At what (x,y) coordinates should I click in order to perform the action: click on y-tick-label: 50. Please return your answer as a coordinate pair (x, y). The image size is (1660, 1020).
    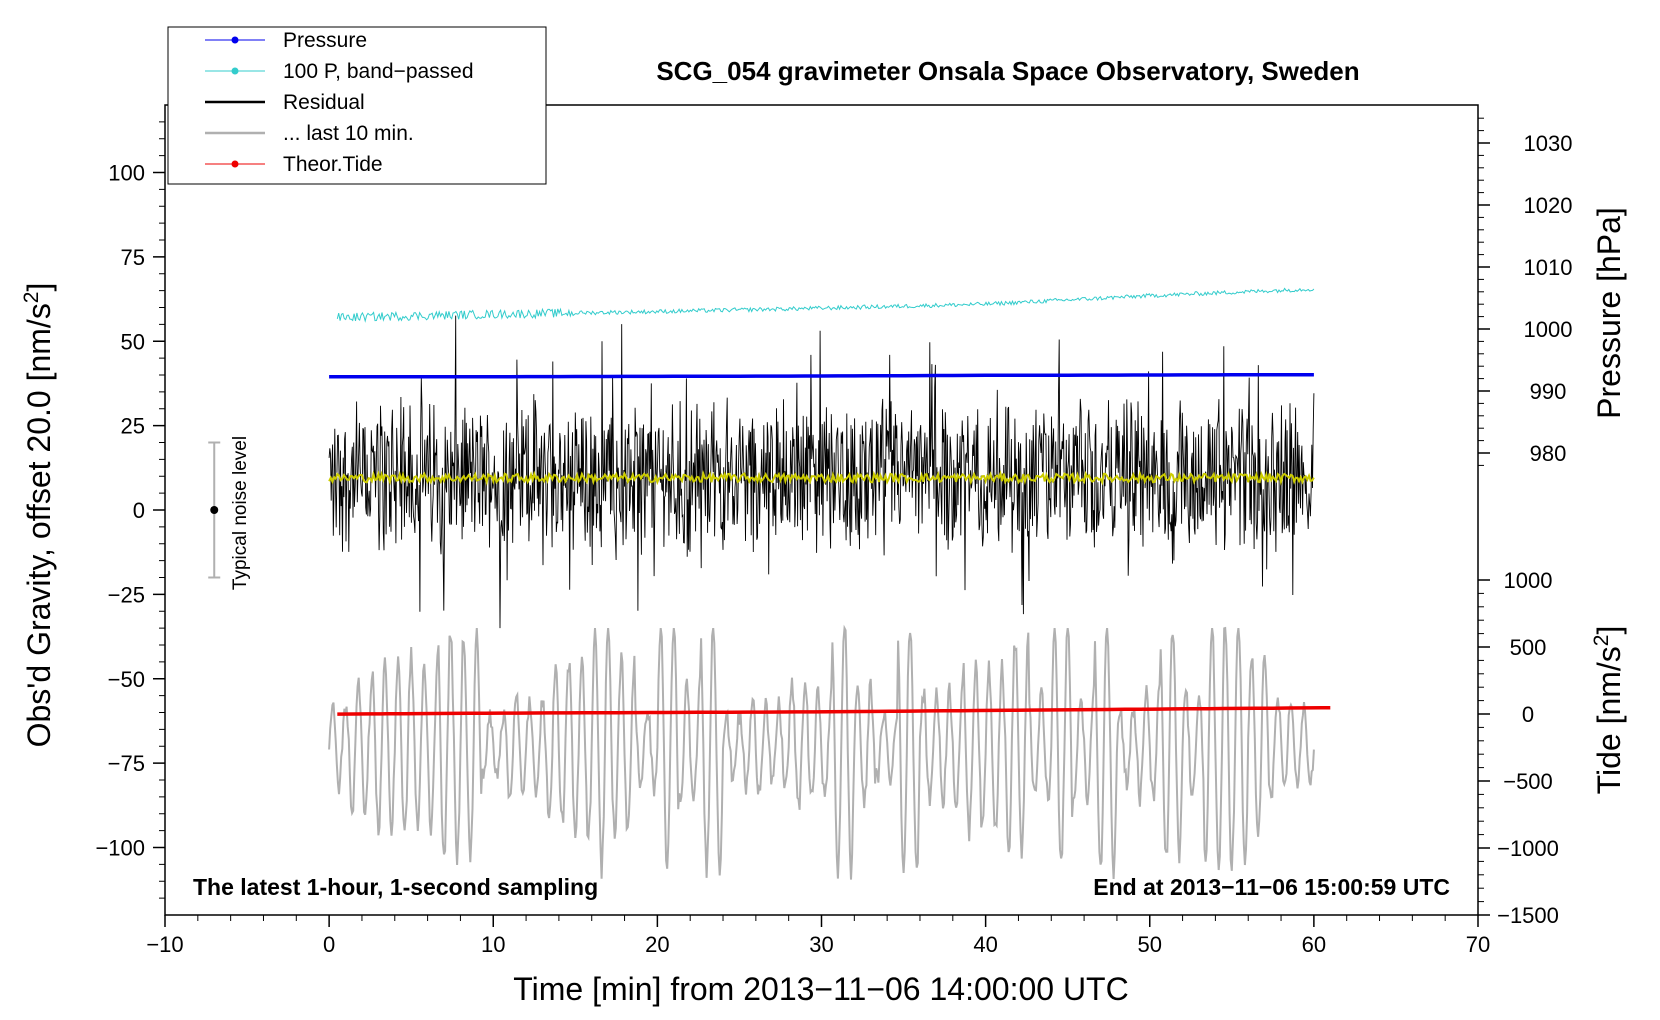
    Looking at the image, I should click on (133, 341).